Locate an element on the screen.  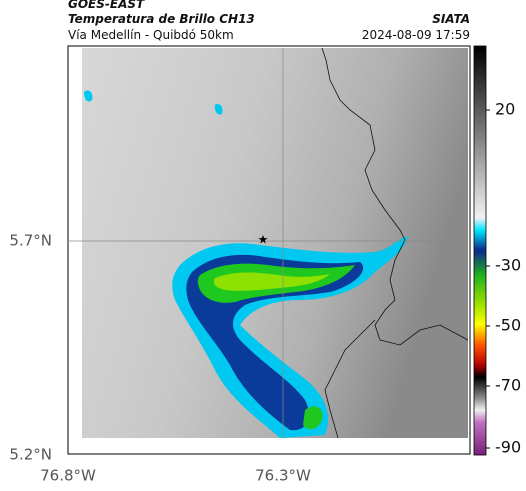
colorbar-label: -50 is located at coordinates (508, 325).